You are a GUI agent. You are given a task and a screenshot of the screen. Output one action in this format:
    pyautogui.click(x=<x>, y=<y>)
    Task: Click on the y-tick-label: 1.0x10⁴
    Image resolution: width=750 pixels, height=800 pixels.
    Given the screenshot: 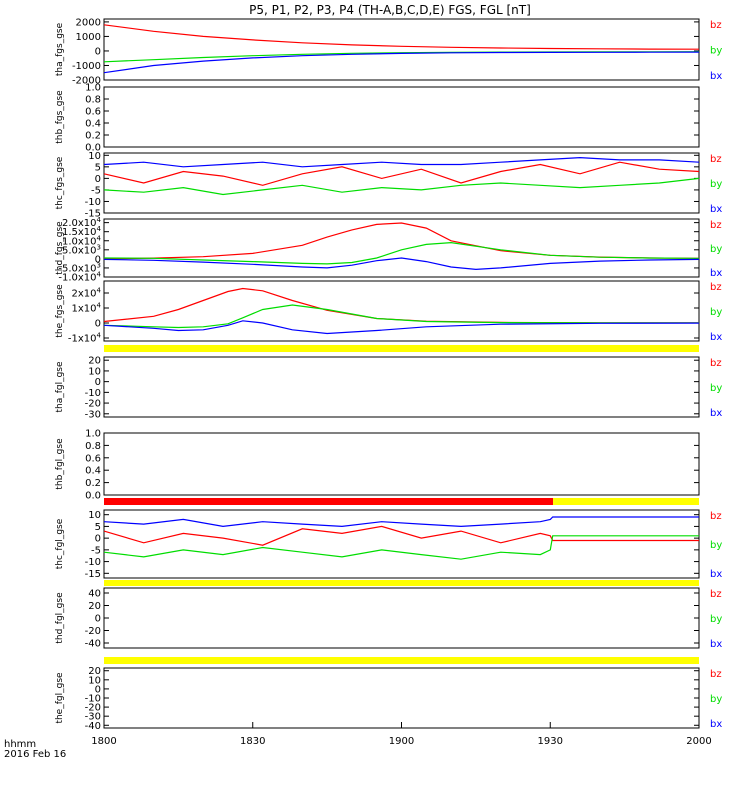 What is the action you would take?
    pyautogui.click(x=82, y=240)
    